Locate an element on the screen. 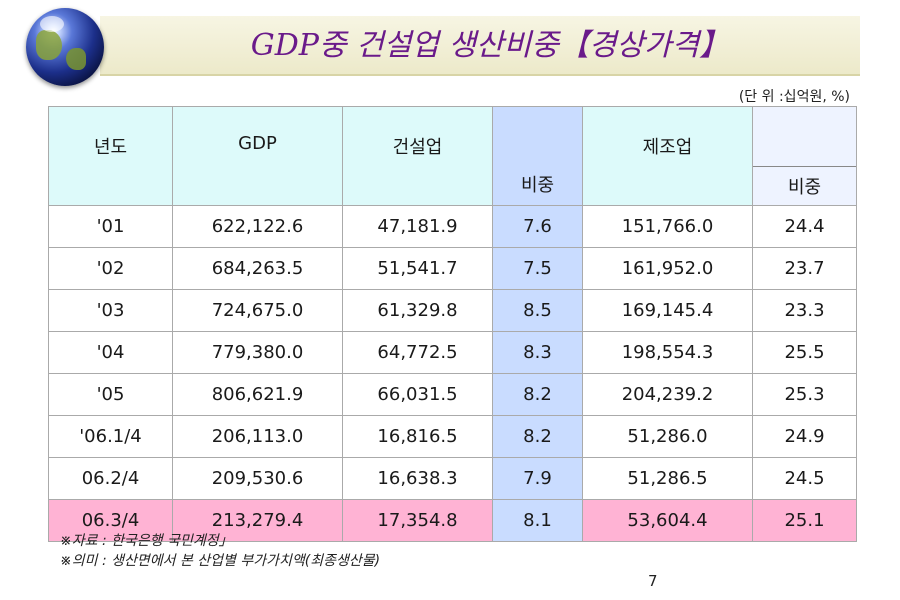 This screenshot has width=900, height=600. cell-year: 06.2/4 is located at coordinates (110, 478).